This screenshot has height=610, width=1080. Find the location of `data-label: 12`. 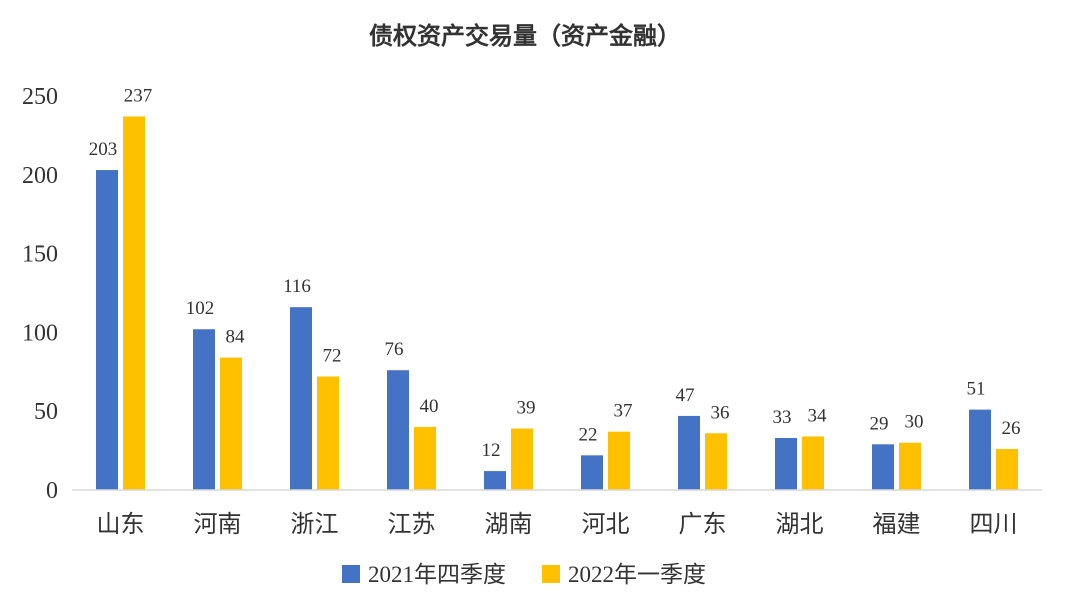

data-label: 12 is located at coordinates (491, 450).